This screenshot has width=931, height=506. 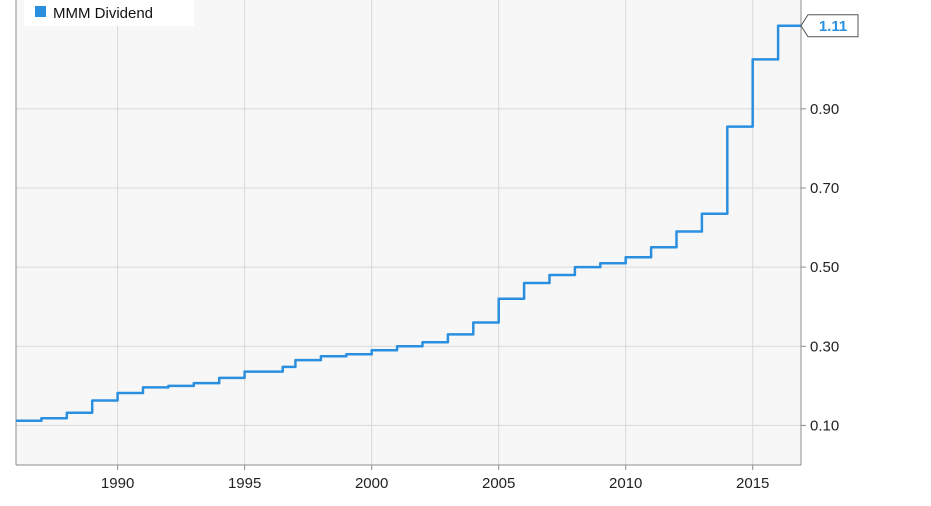 I want to click on legend-label: MMM Dividend, so click(x=103, y=13).